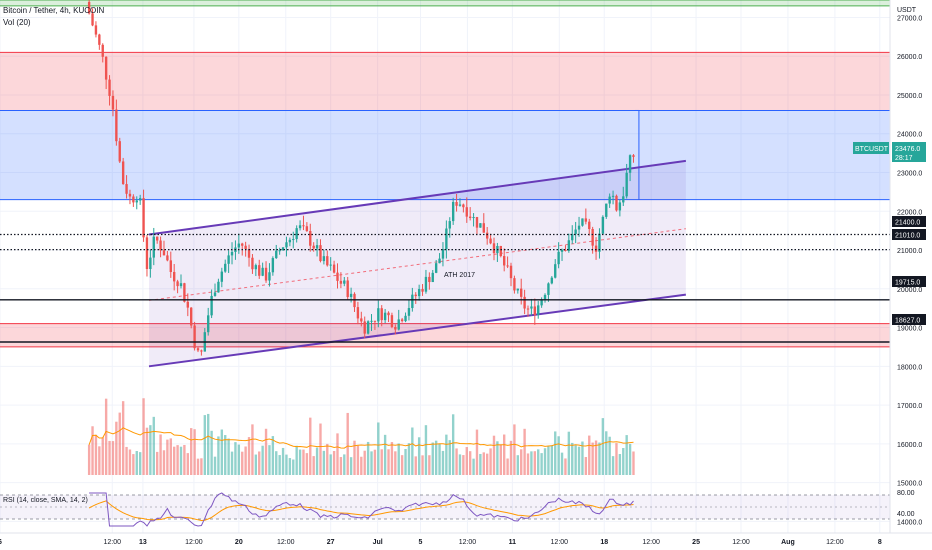 The image size is (932, 550). What do you see at coordinates (909, 290) in the screenshot?
I see `price-tick-label: 20000.0` at bounding box center [909, 290].